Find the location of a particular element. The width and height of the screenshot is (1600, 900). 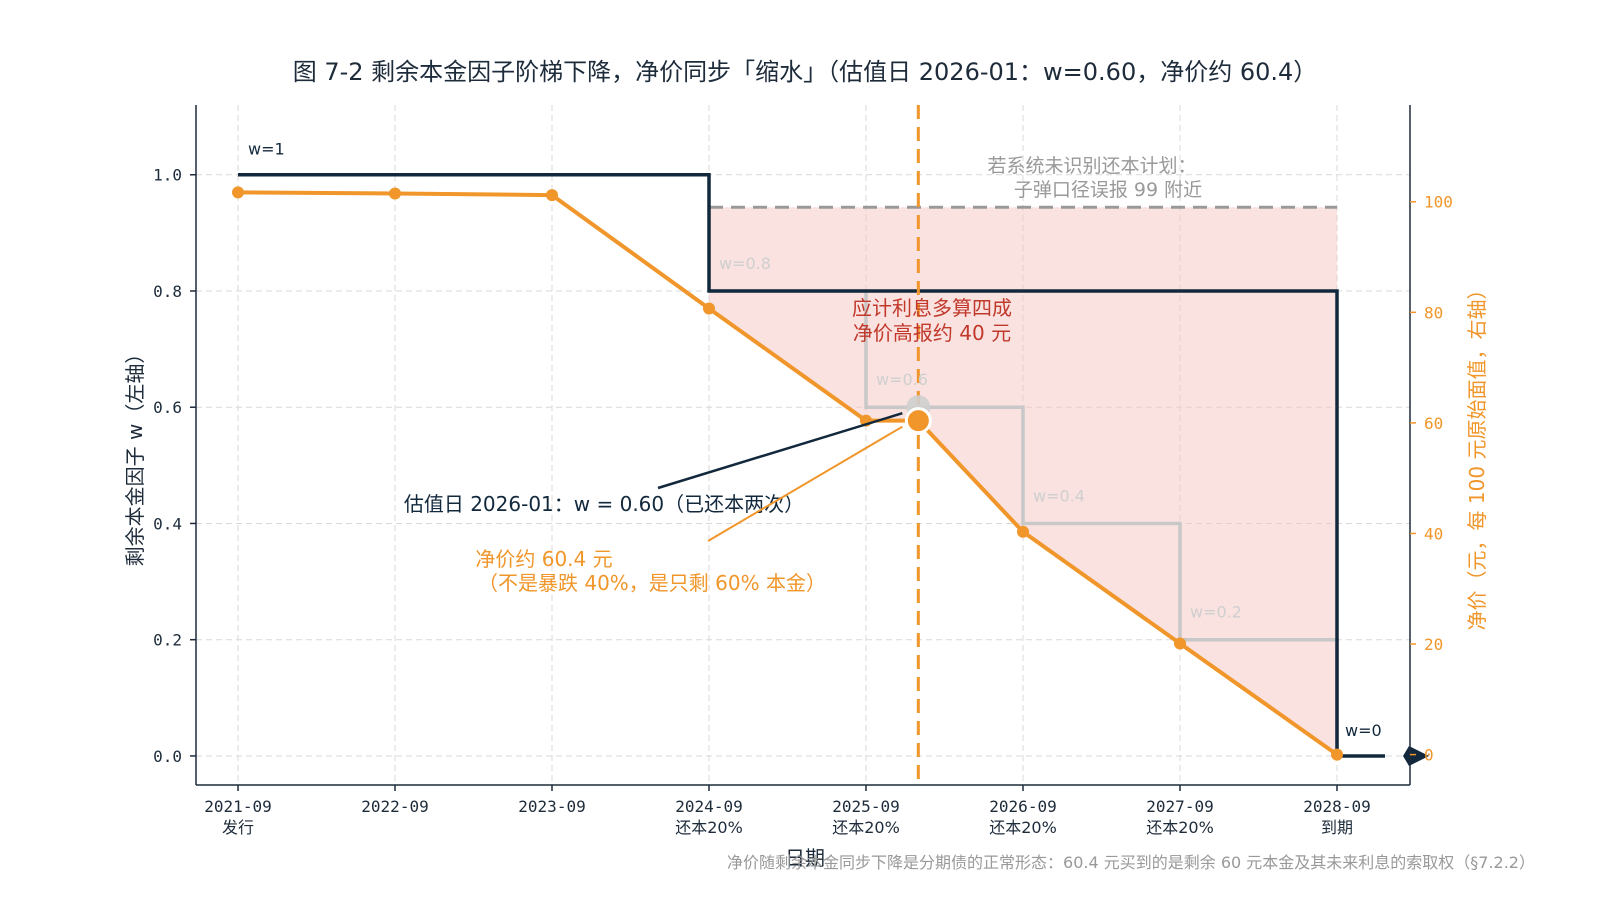

overstate-note-line1: 应计利息多算四成 is located at coordinates (932, 308).